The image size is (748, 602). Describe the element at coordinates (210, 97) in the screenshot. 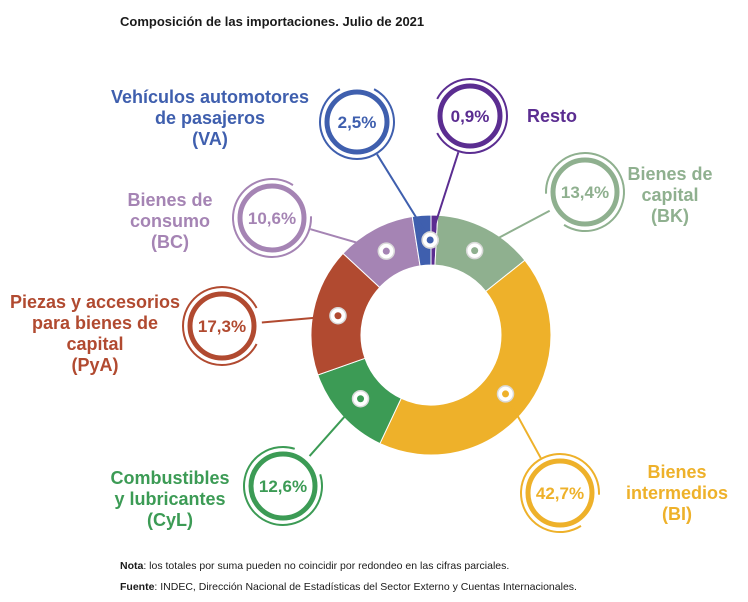

I see `category-label-line: Vehículos automotores` at that location.